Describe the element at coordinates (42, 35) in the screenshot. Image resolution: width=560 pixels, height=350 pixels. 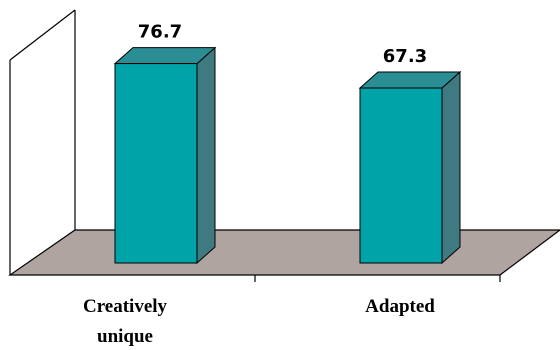
I see `side-wall-top-edge` at that location.